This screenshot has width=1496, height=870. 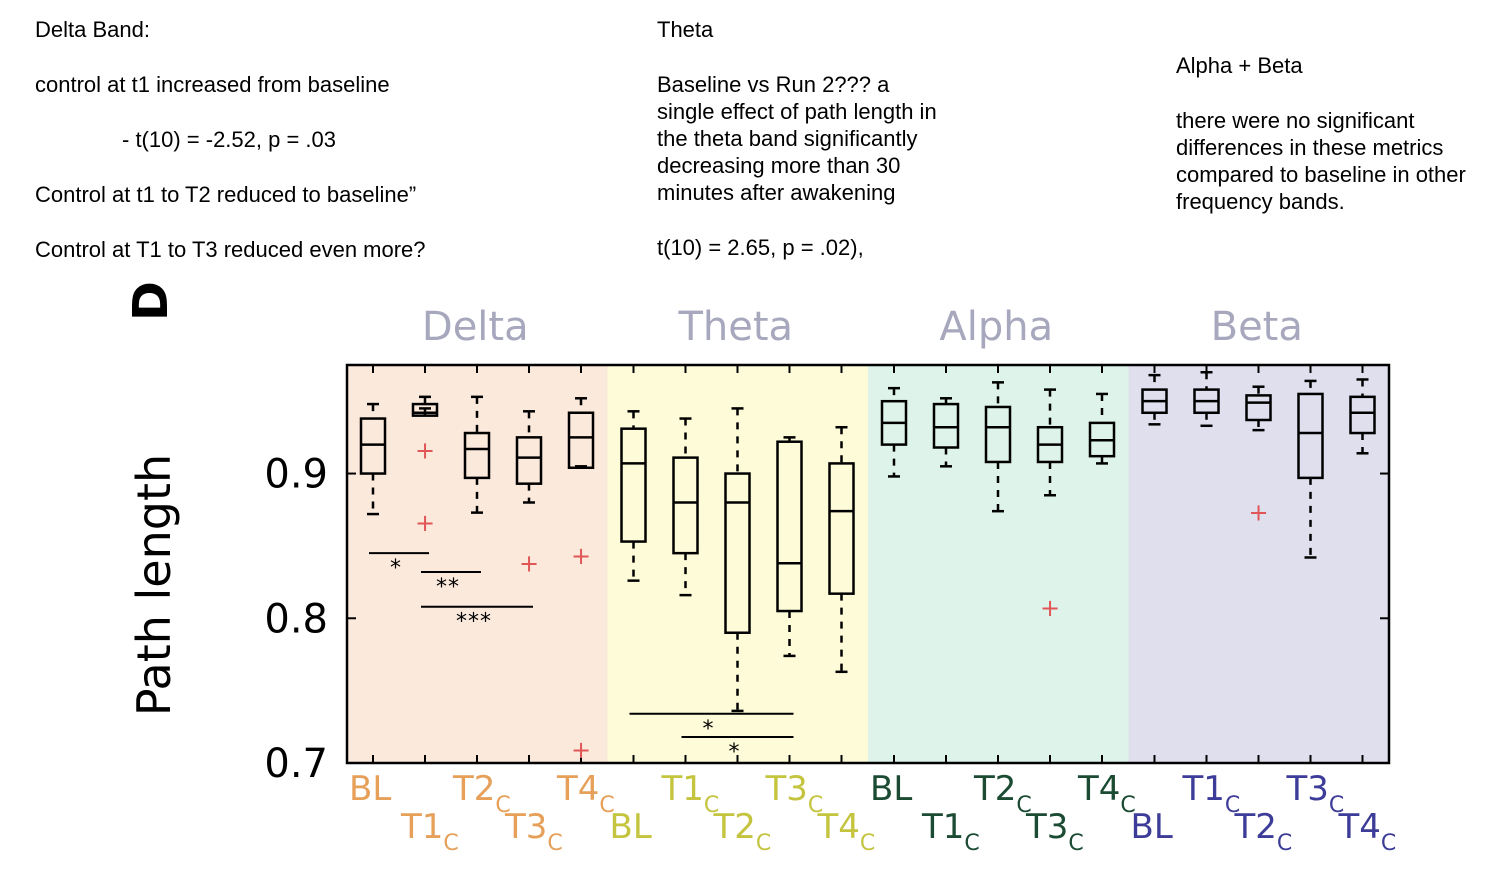 I want to click on boxplot-alpha-t2, so click(x=998, y=447).